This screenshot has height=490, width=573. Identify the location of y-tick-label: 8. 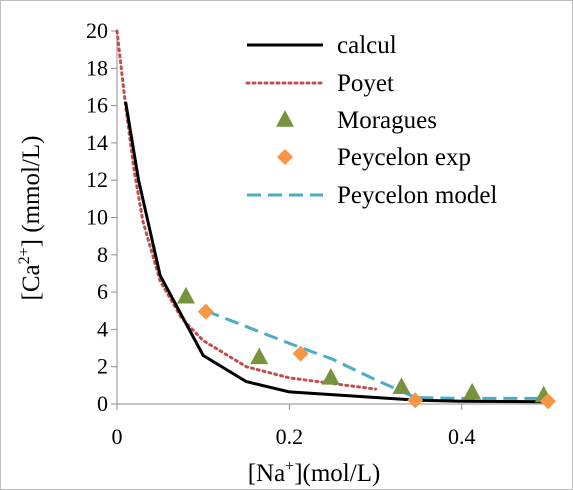
(102, 254).